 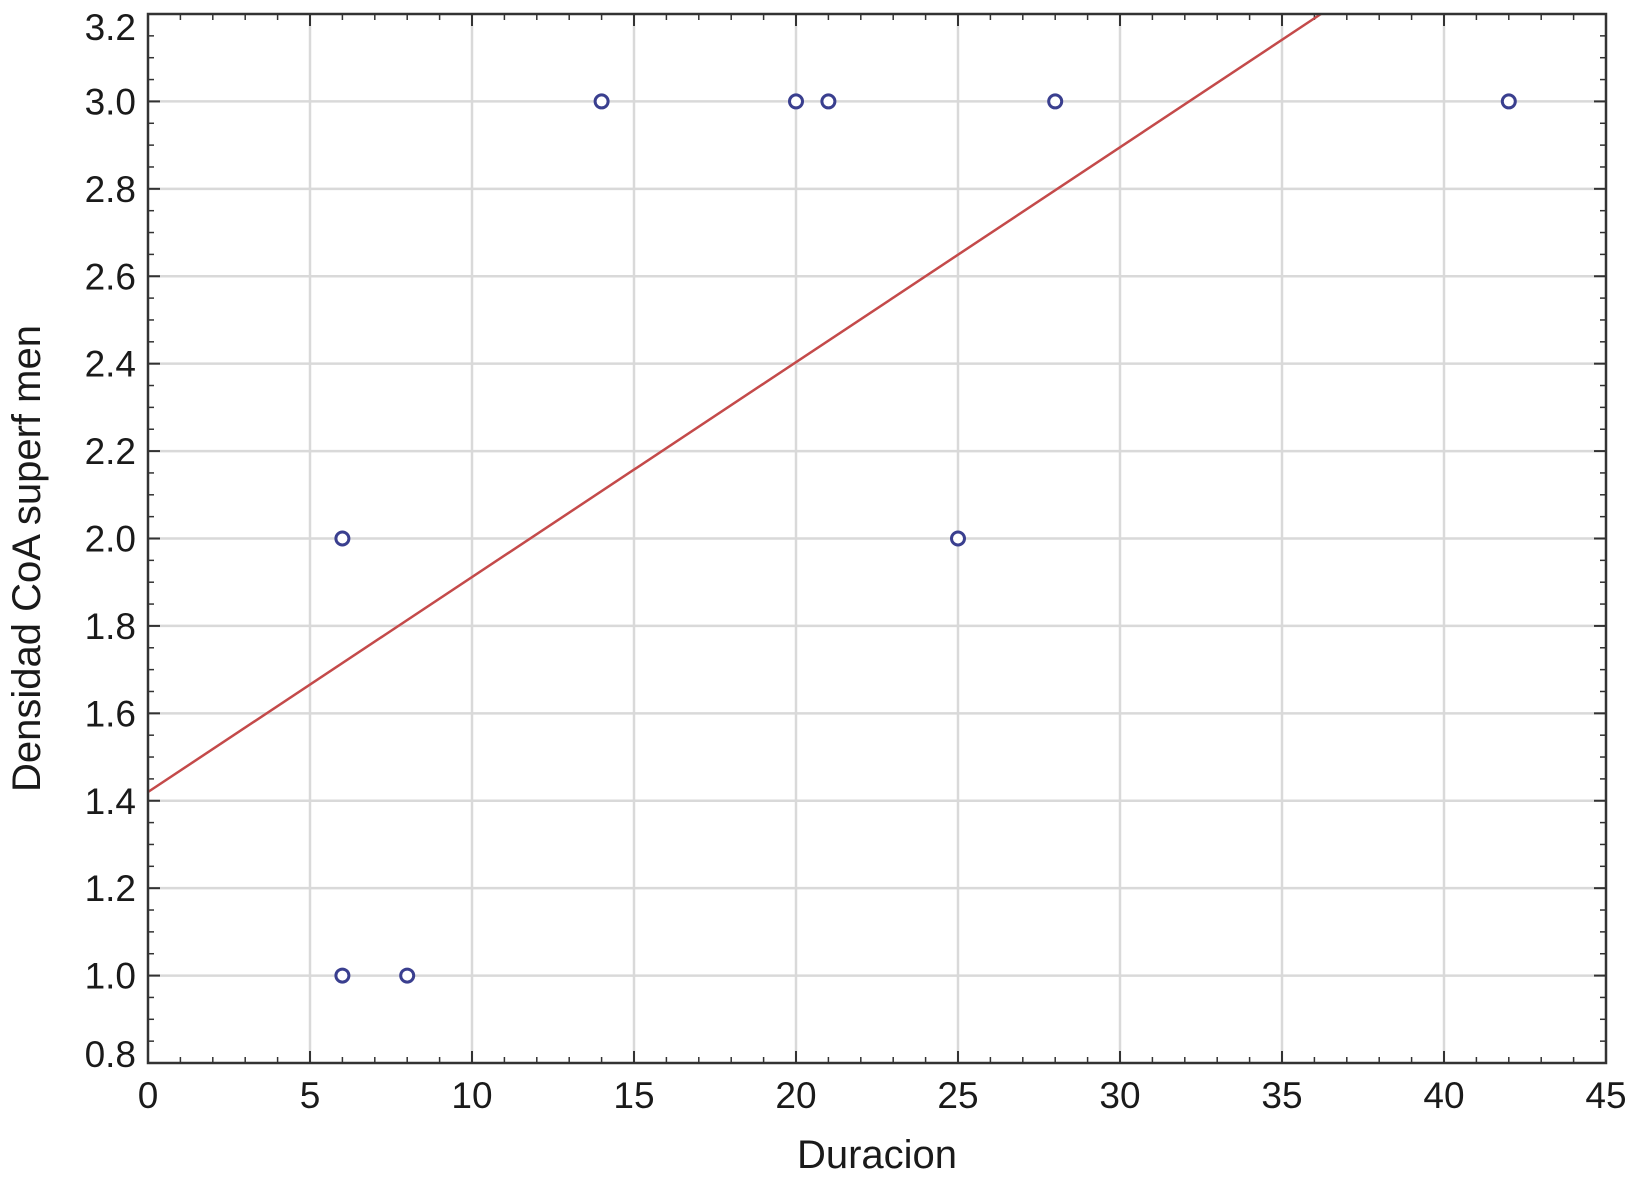 I want to click on y-tick-label: 2.6, so click(x=110, y=276).